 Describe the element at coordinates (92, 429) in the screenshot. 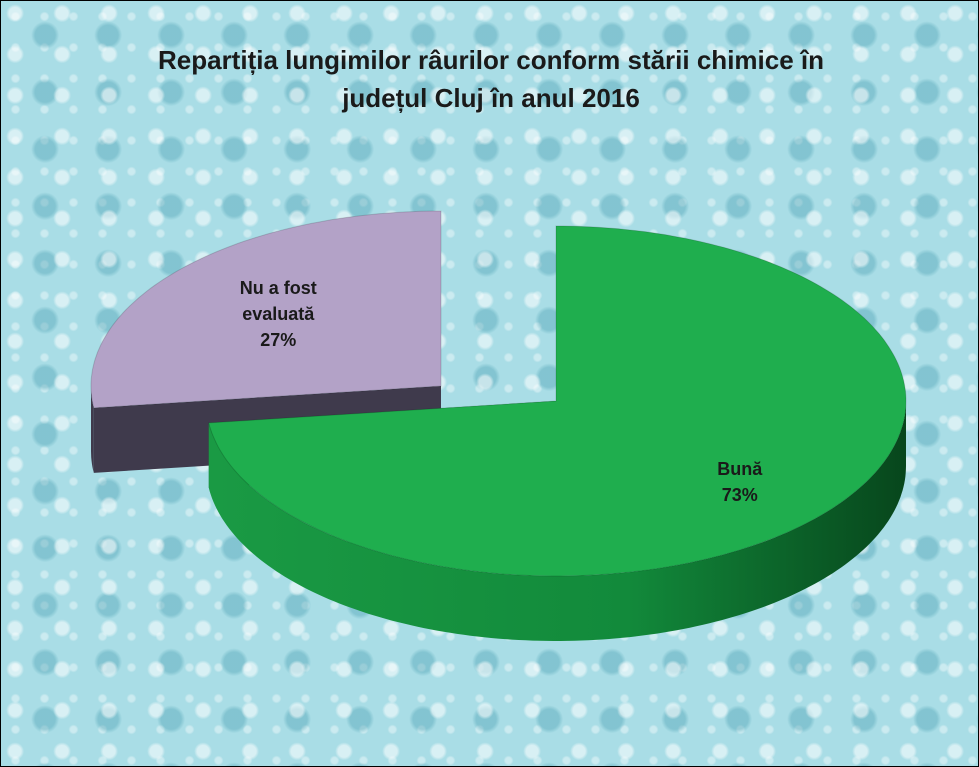

I see `slice-side` at that location.